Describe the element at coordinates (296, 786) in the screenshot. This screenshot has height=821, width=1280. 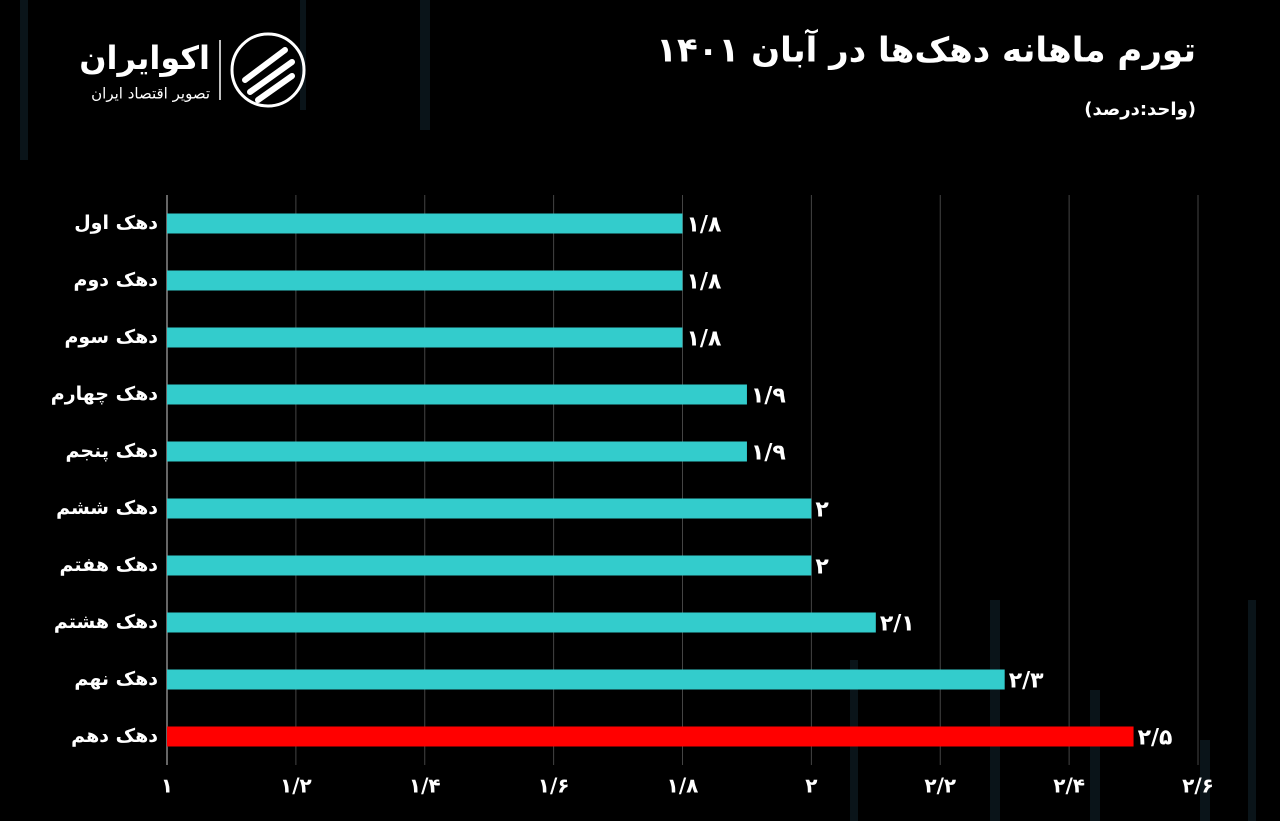
I see `x-tick-label: ۱/۲` at that location.